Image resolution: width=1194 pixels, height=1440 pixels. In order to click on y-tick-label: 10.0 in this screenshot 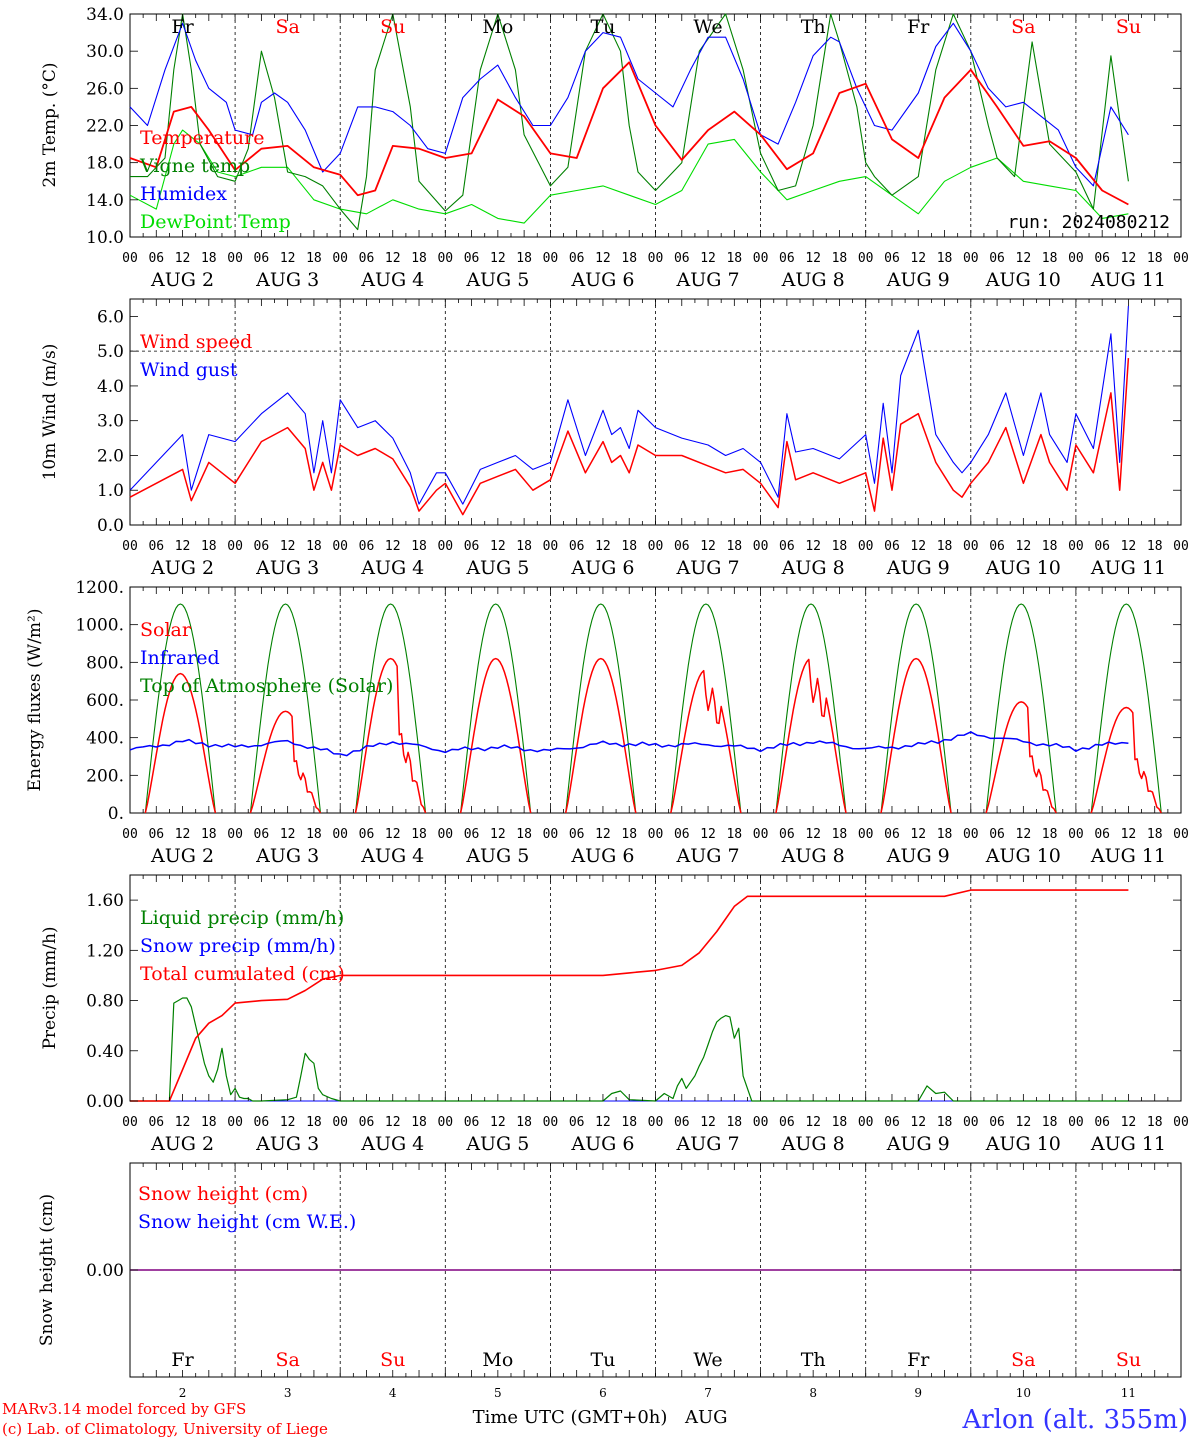, I will do `click(105, 238)`.